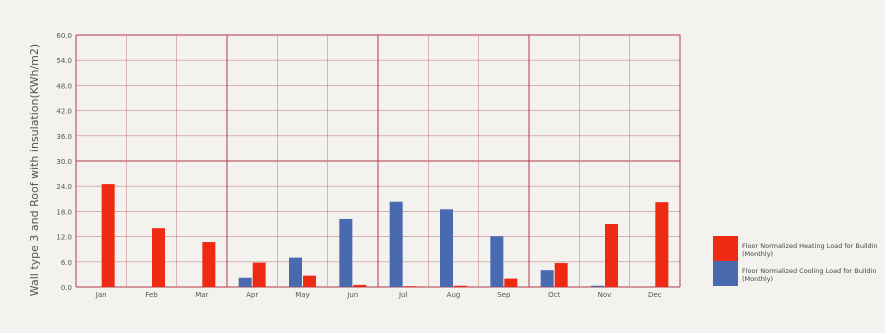 The width and height of the screenshot is (885, 333). Describe the element at coordinates (611, 255) in the screenshot. I see `bar-heating-nov` at that location.